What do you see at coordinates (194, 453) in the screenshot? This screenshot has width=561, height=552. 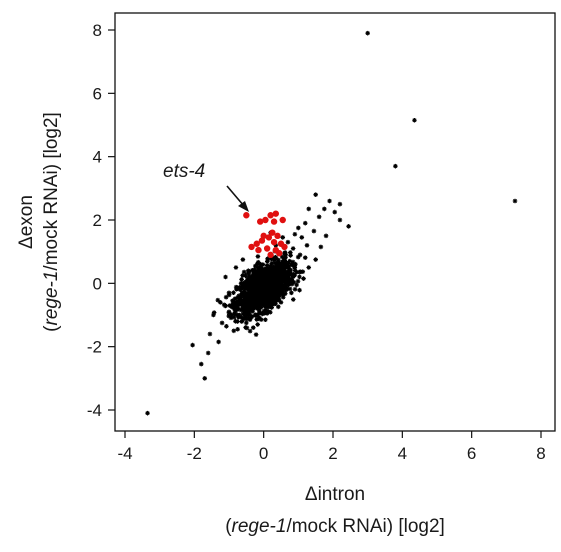 I see `x-tick-label: -2` at bounding box center [194, 453].